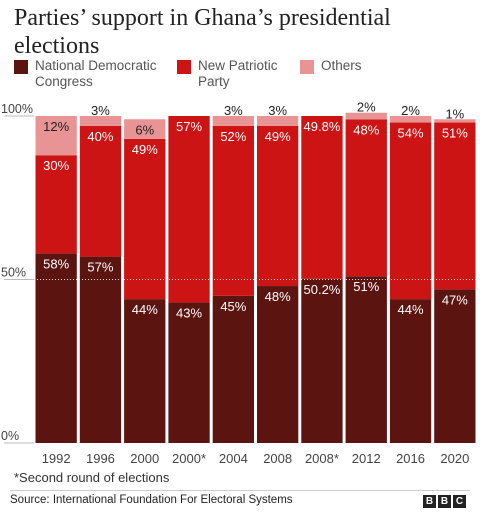 The height and width of the screenshot is (513, 480). Describe the element at coordinates (366, 458) in the screenshot. I see `x-tick-label: 2012` at that location.